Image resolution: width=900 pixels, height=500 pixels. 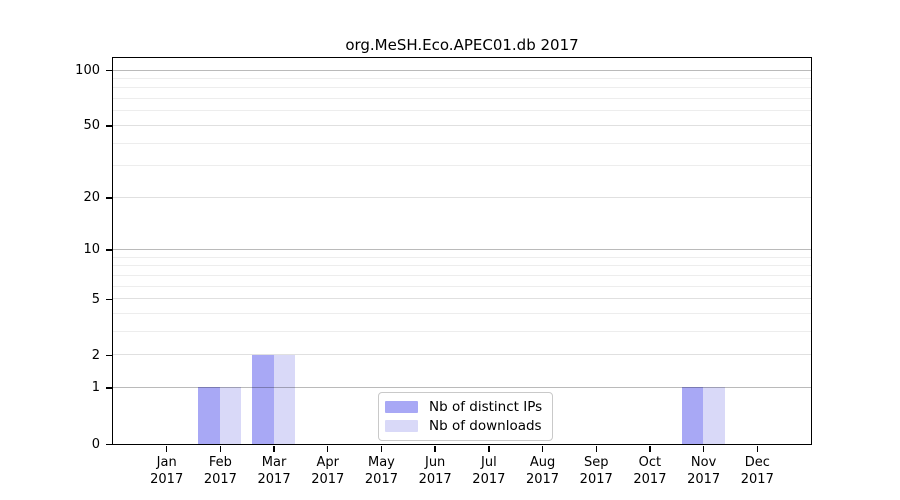 I want to click on bar-downloads-mar, so click(x=284, y=399).